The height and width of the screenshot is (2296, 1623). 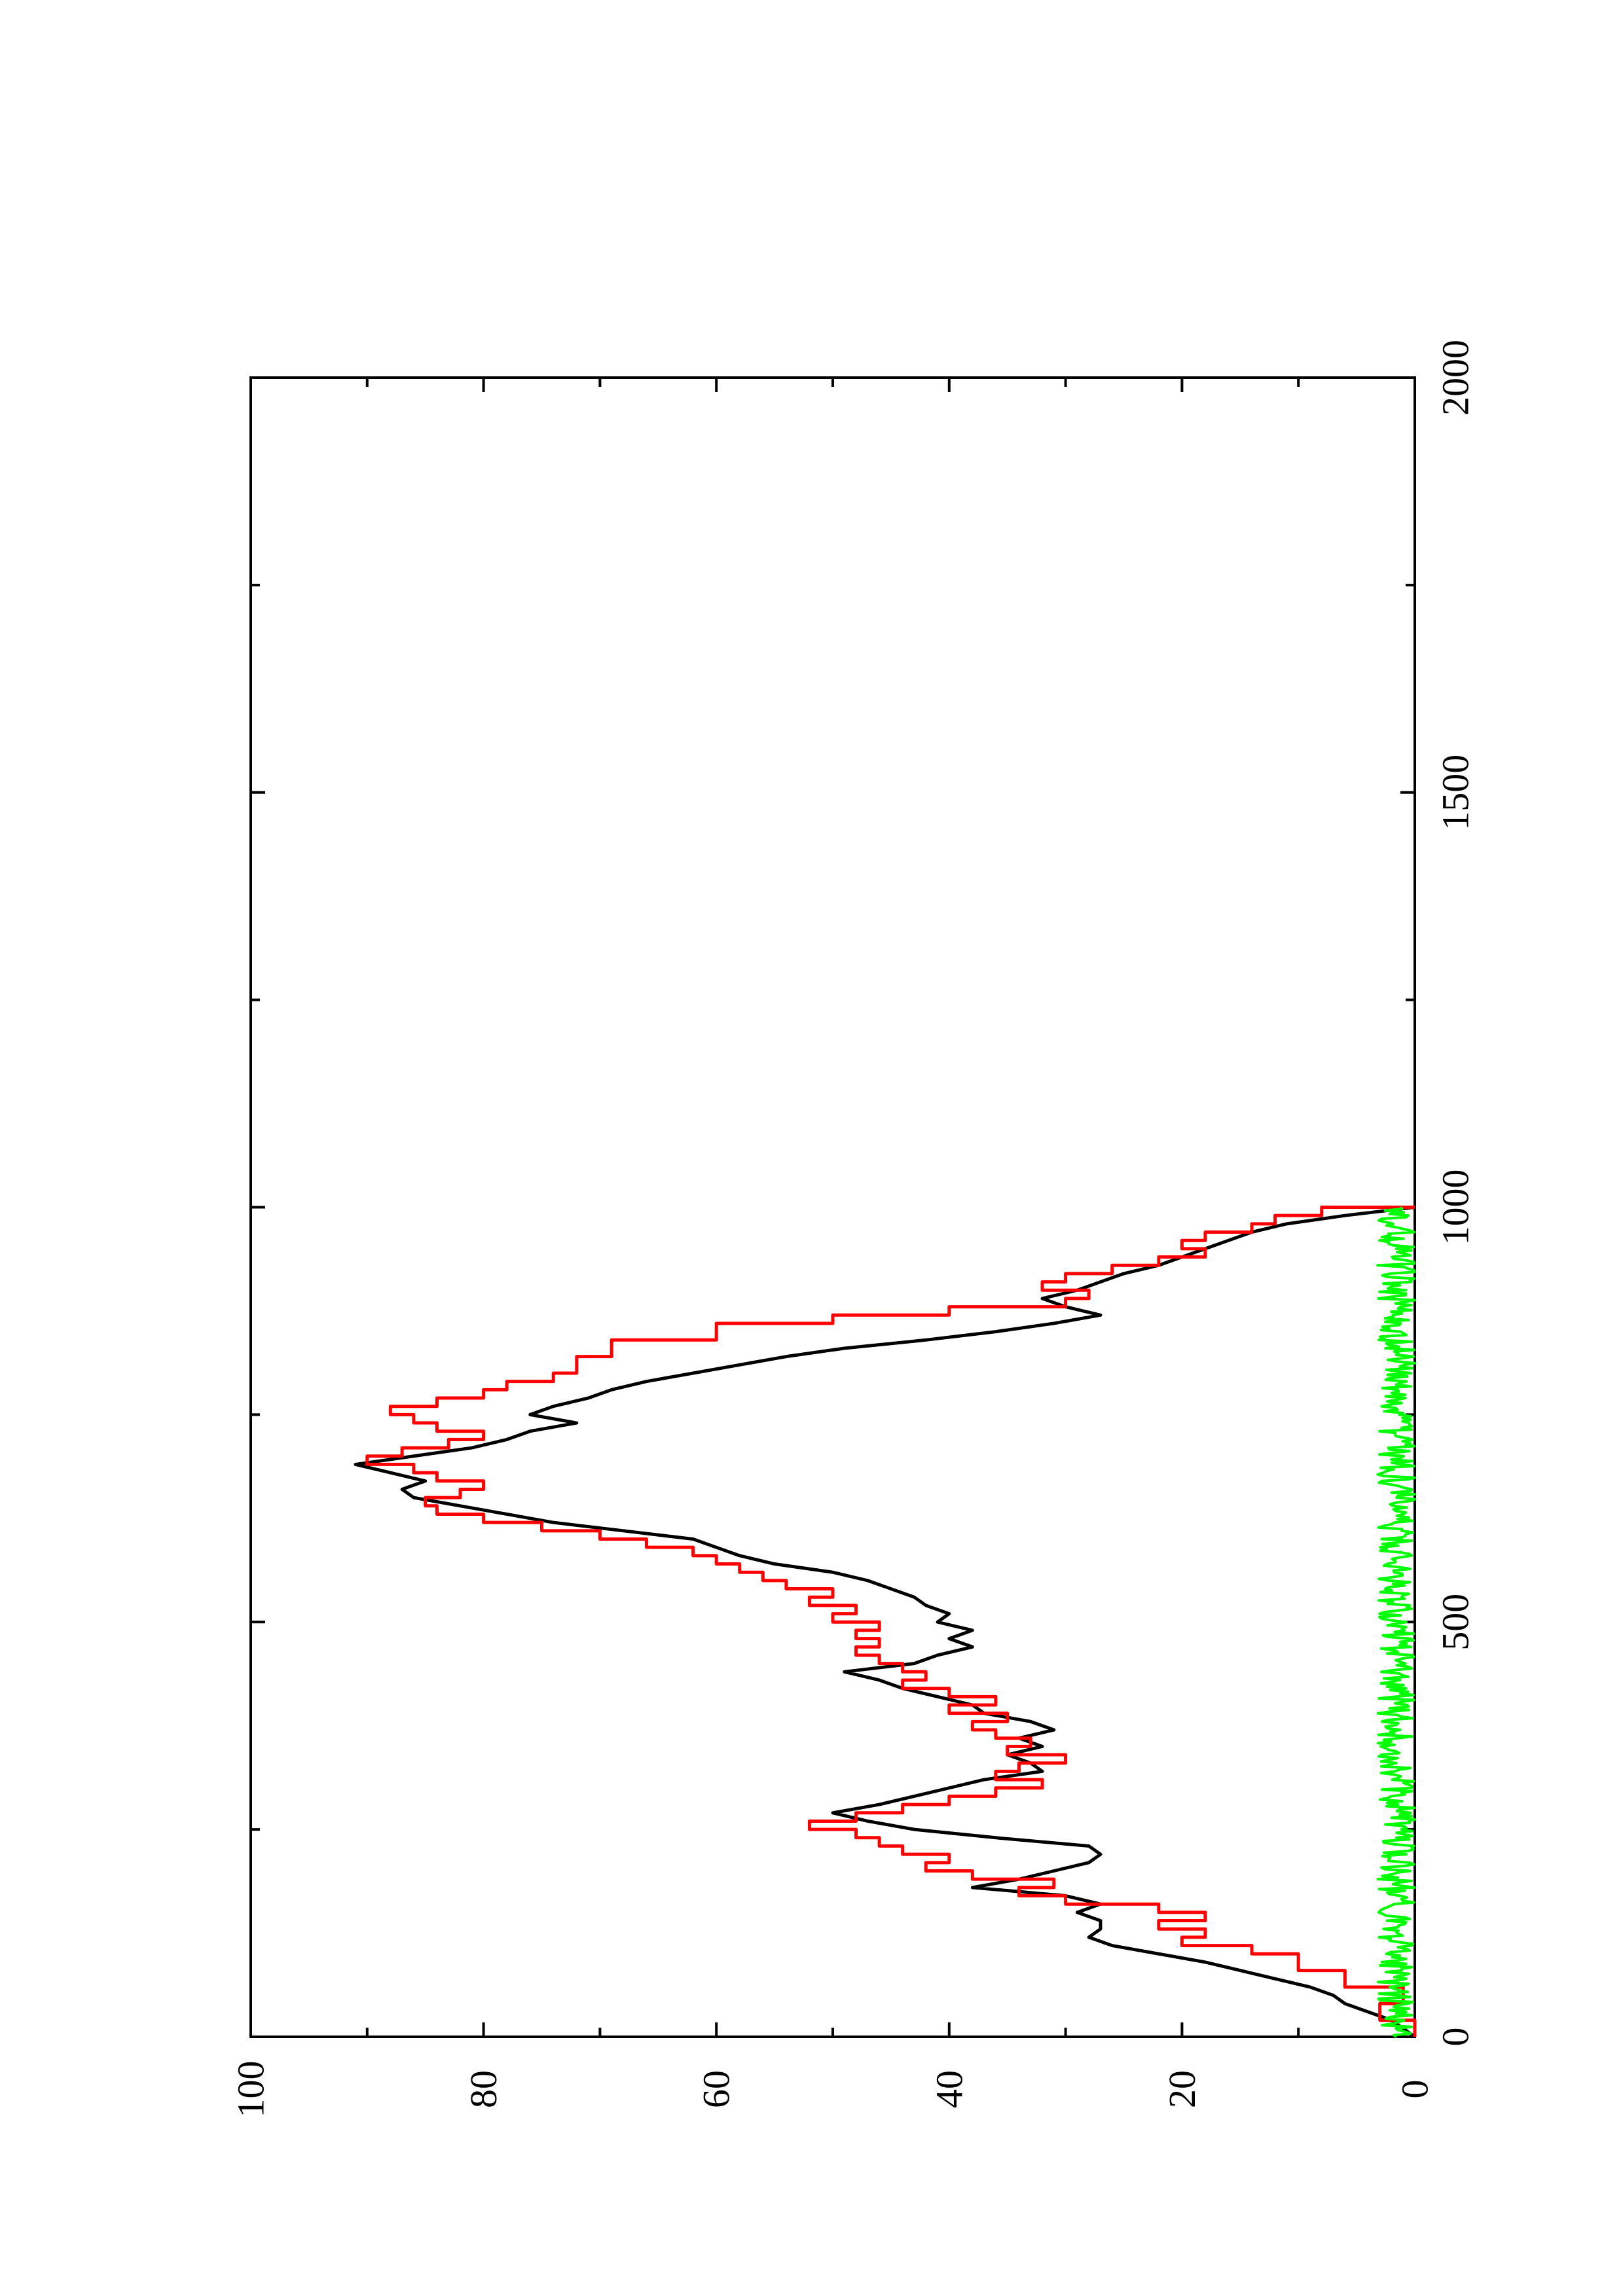 What do you see at coordinates (1415, 2089) in the screenshot?
I see `y-tick-label: 0` at bounding box center [1415, 2089].